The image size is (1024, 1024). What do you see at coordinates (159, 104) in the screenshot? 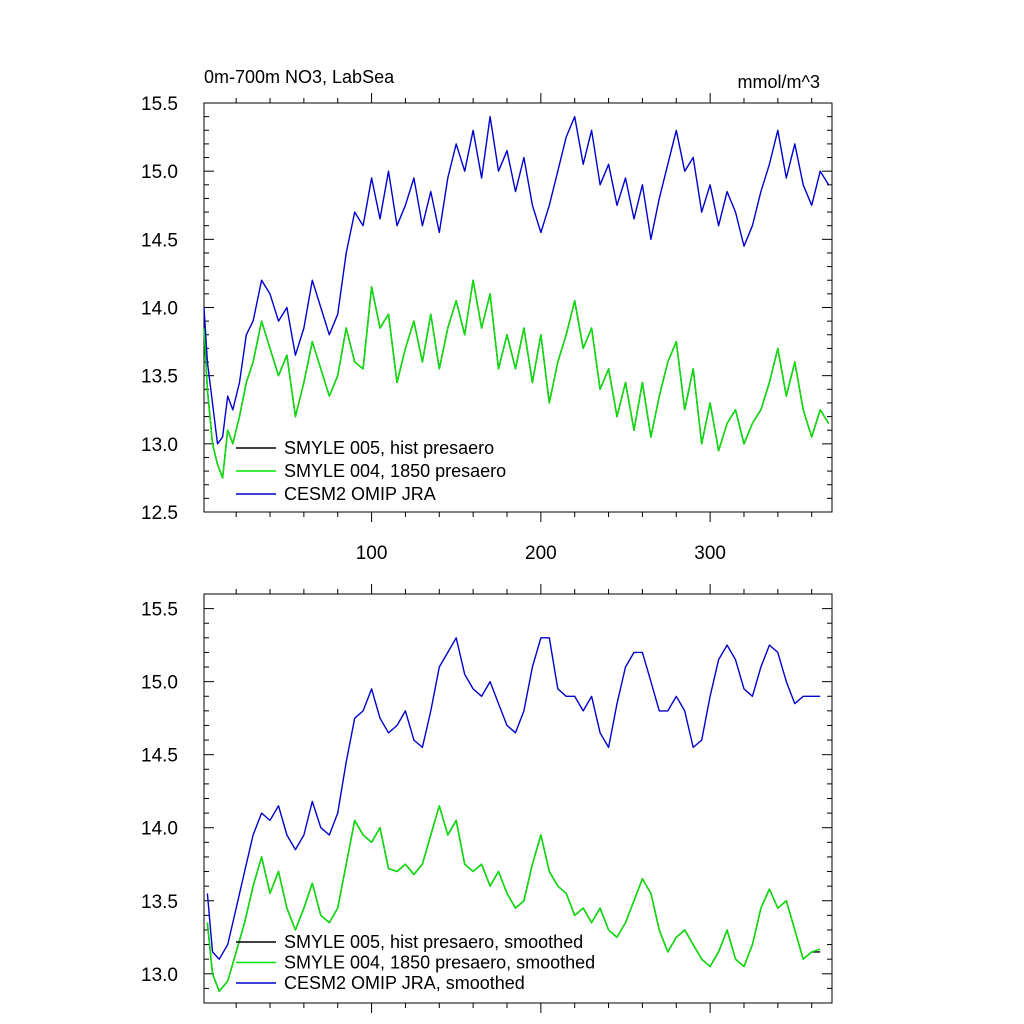
I see `top-y-tick-label: 15.5` at bounding box center [159, 104].